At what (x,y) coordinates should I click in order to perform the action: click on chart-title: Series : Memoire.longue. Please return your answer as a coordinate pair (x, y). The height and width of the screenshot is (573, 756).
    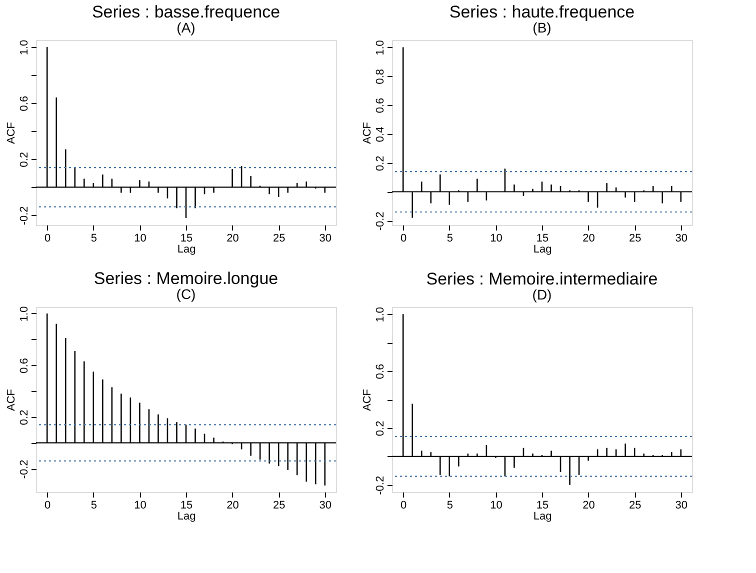
    Looking at the image, I should click on (186, 278).